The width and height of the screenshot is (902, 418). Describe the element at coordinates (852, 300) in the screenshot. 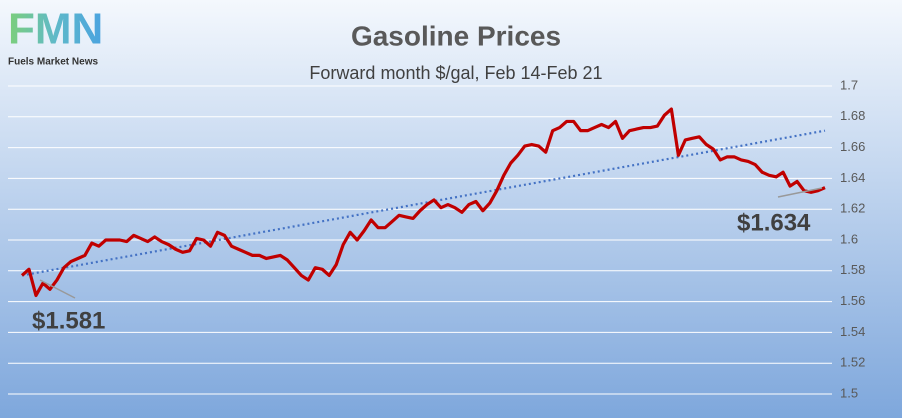

I see `y-tick-label: 1.56` at that location.